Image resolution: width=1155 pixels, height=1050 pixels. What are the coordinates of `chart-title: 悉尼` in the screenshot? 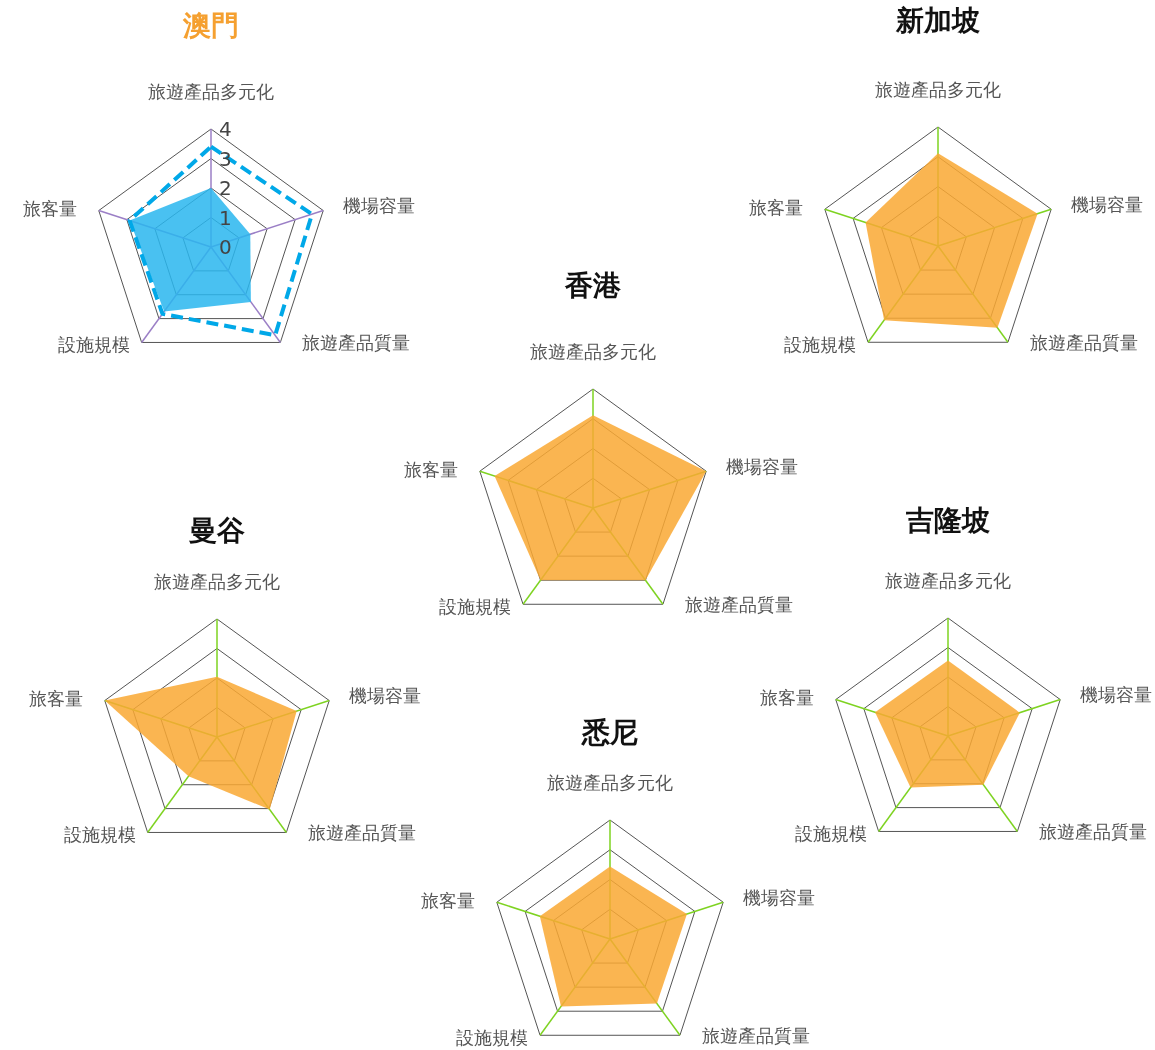 It's located at (609, 732).